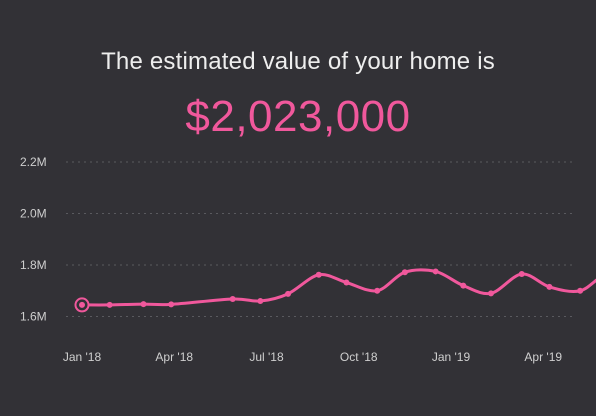  What do you see at coordinates (174, 357) in the screenshot?
I see `x-tick-label: Apr '18` at bounding box center [174, 357].